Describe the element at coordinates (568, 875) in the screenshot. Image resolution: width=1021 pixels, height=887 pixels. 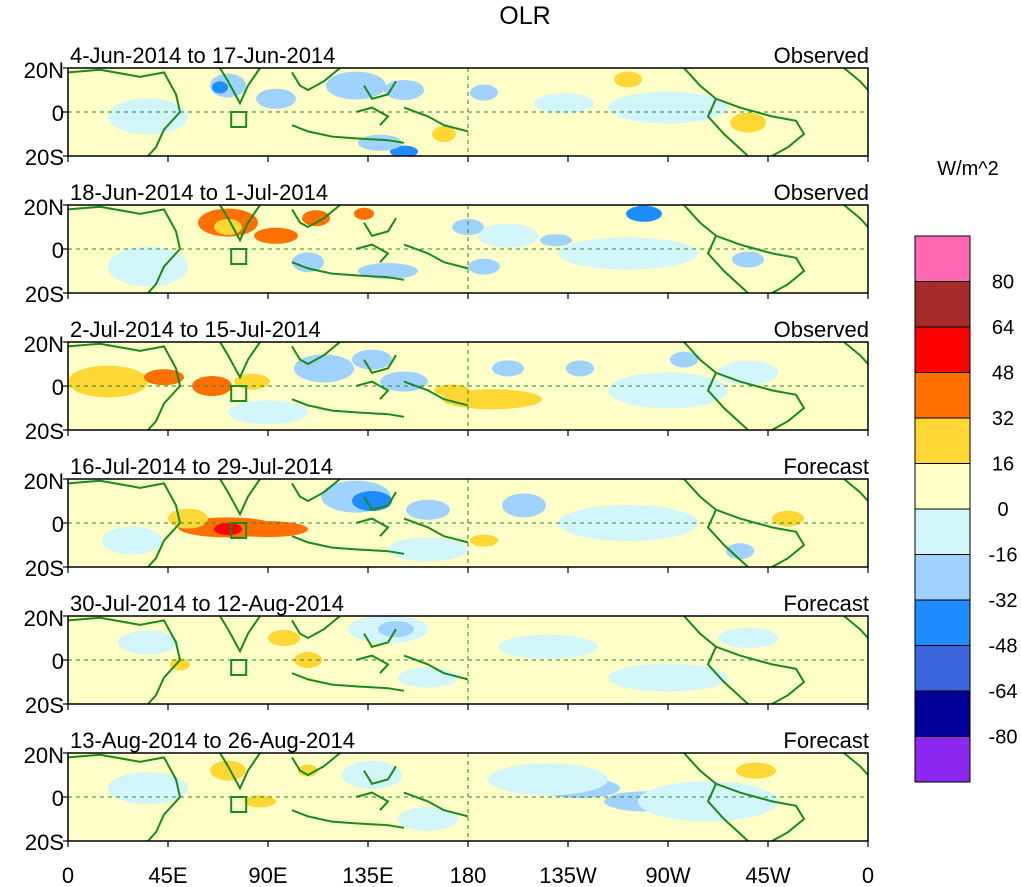
I see `x-tick-label: 135W` at that location.